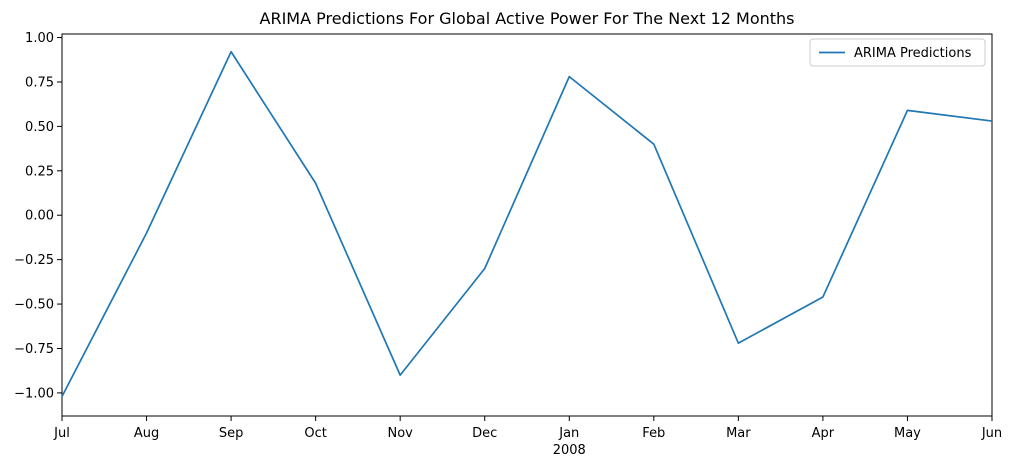 The width and height of the screenshot is (1012, 467). Describe the element at coordinates (34, 260) in the screenshot. I see `y-tick-label: −0.25` at that location.